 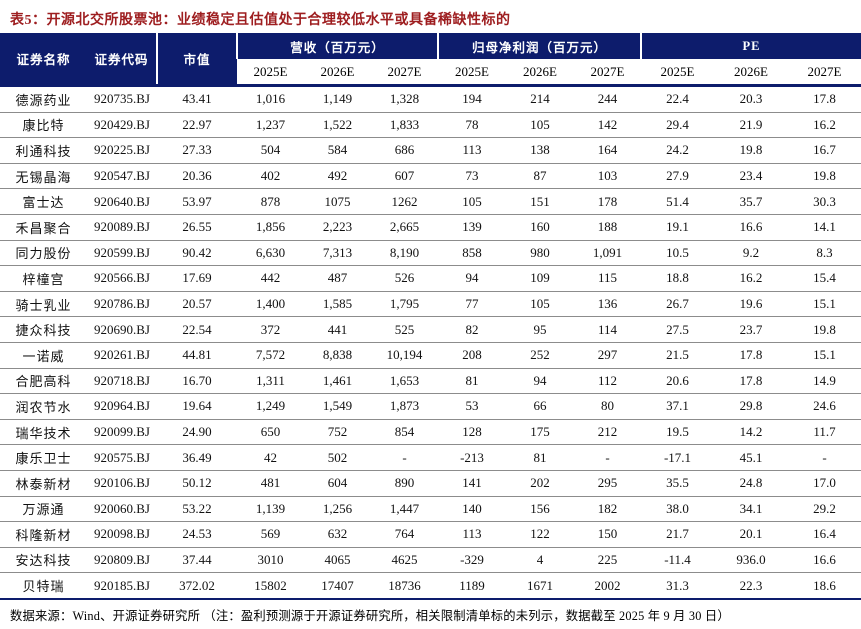 What do you see at coordinates (337, 406) in the screenshot?
I see `value-cell: 1,549` at bounding box center [337, 406].